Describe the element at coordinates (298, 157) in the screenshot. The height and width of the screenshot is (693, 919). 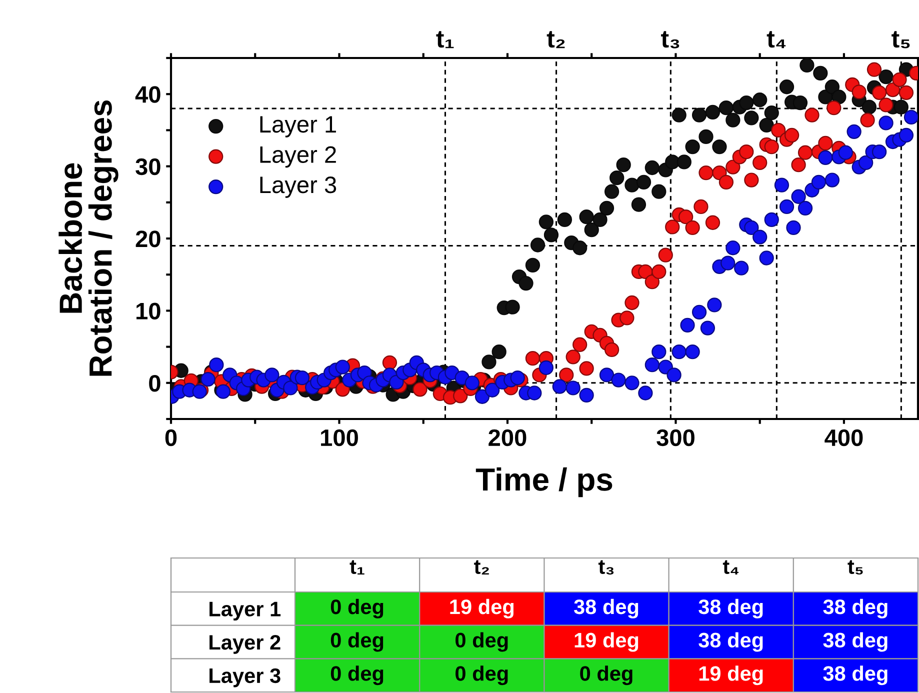
I see `legend-label: Layer 2` at that location.